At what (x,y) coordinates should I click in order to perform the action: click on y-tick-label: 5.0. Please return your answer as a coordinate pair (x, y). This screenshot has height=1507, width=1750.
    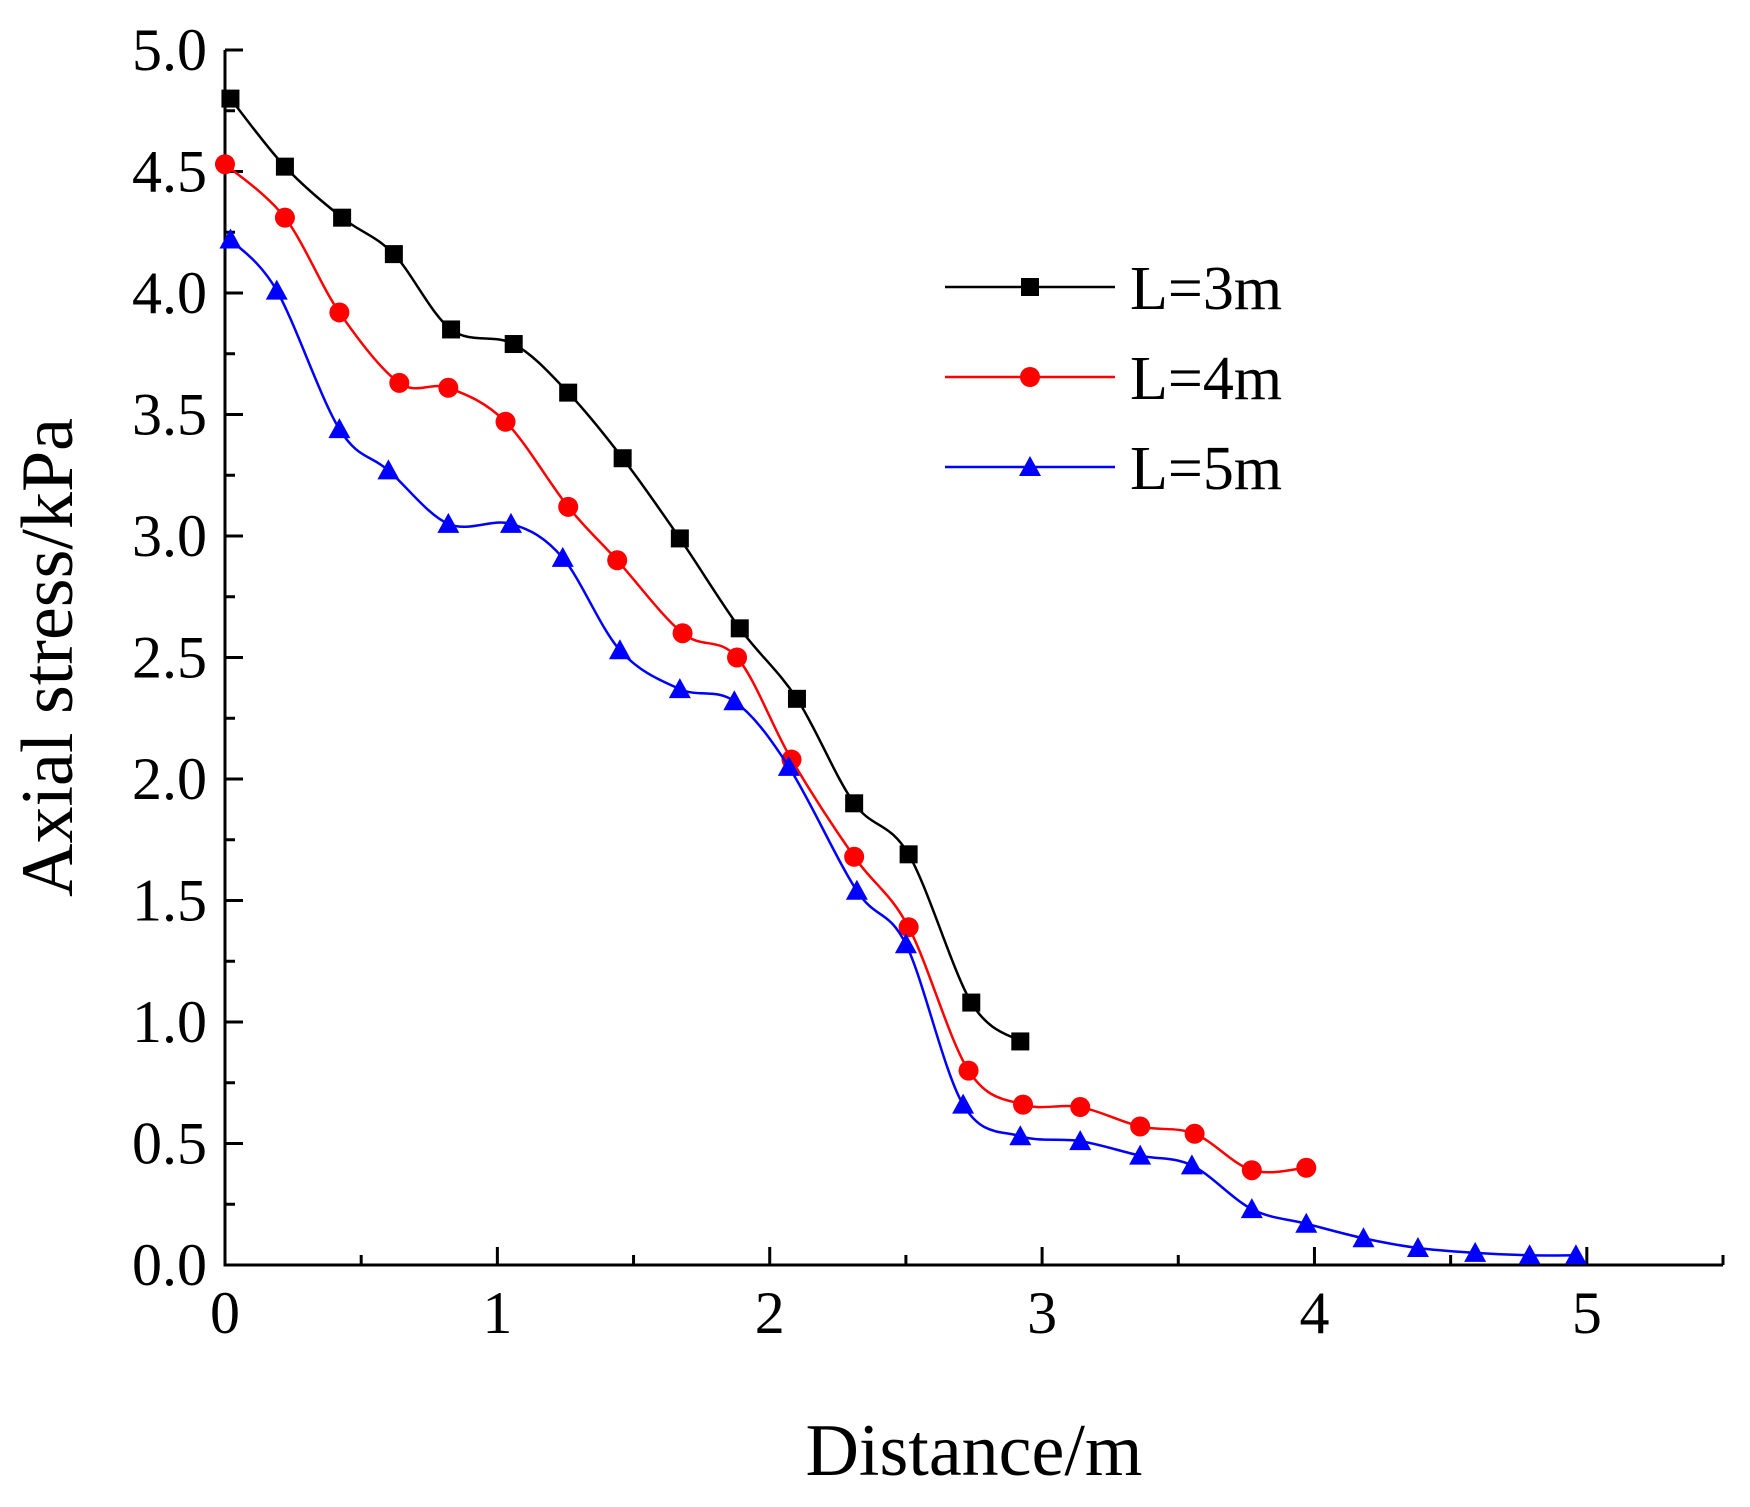
    Looking at the image, I should click on (169, 50).